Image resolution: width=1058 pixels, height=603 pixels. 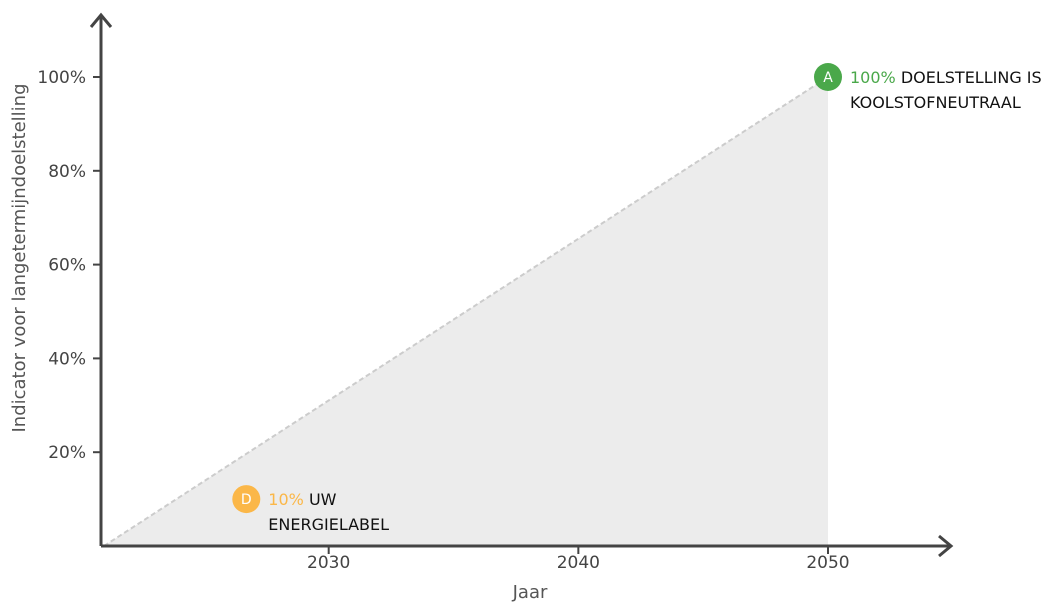 I want to click on point-label-line: DOELSTELLING IS, so click(x=971, y=77).